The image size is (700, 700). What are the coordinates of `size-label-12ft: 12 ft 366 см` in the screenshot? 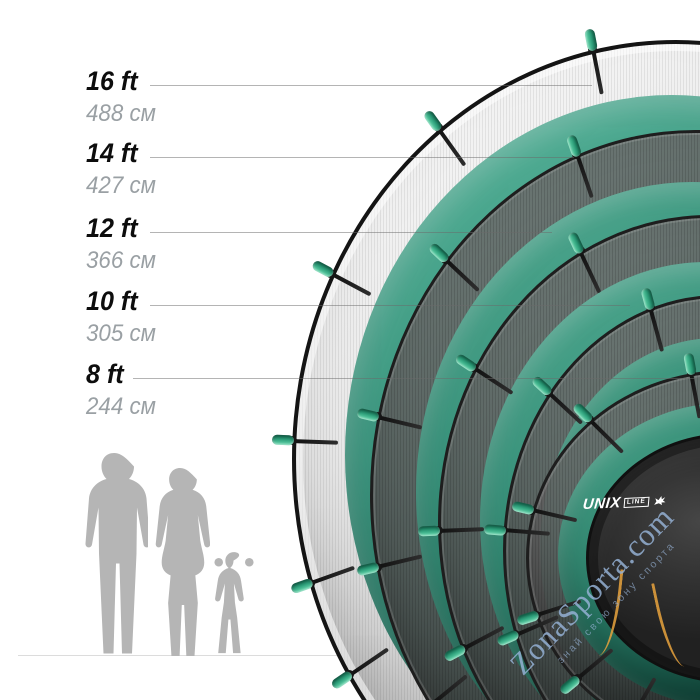 It's located at (121, 244).